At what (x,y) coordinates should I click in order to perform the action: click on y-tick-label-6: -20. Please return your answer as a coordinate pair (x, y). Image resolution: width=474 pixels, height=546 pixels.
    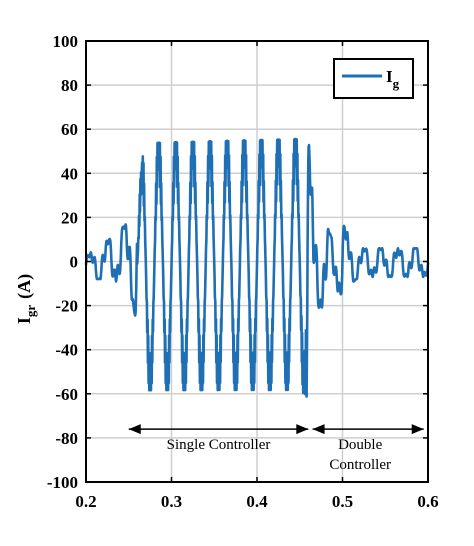
    Looking at the image, I should click on (66, 306).